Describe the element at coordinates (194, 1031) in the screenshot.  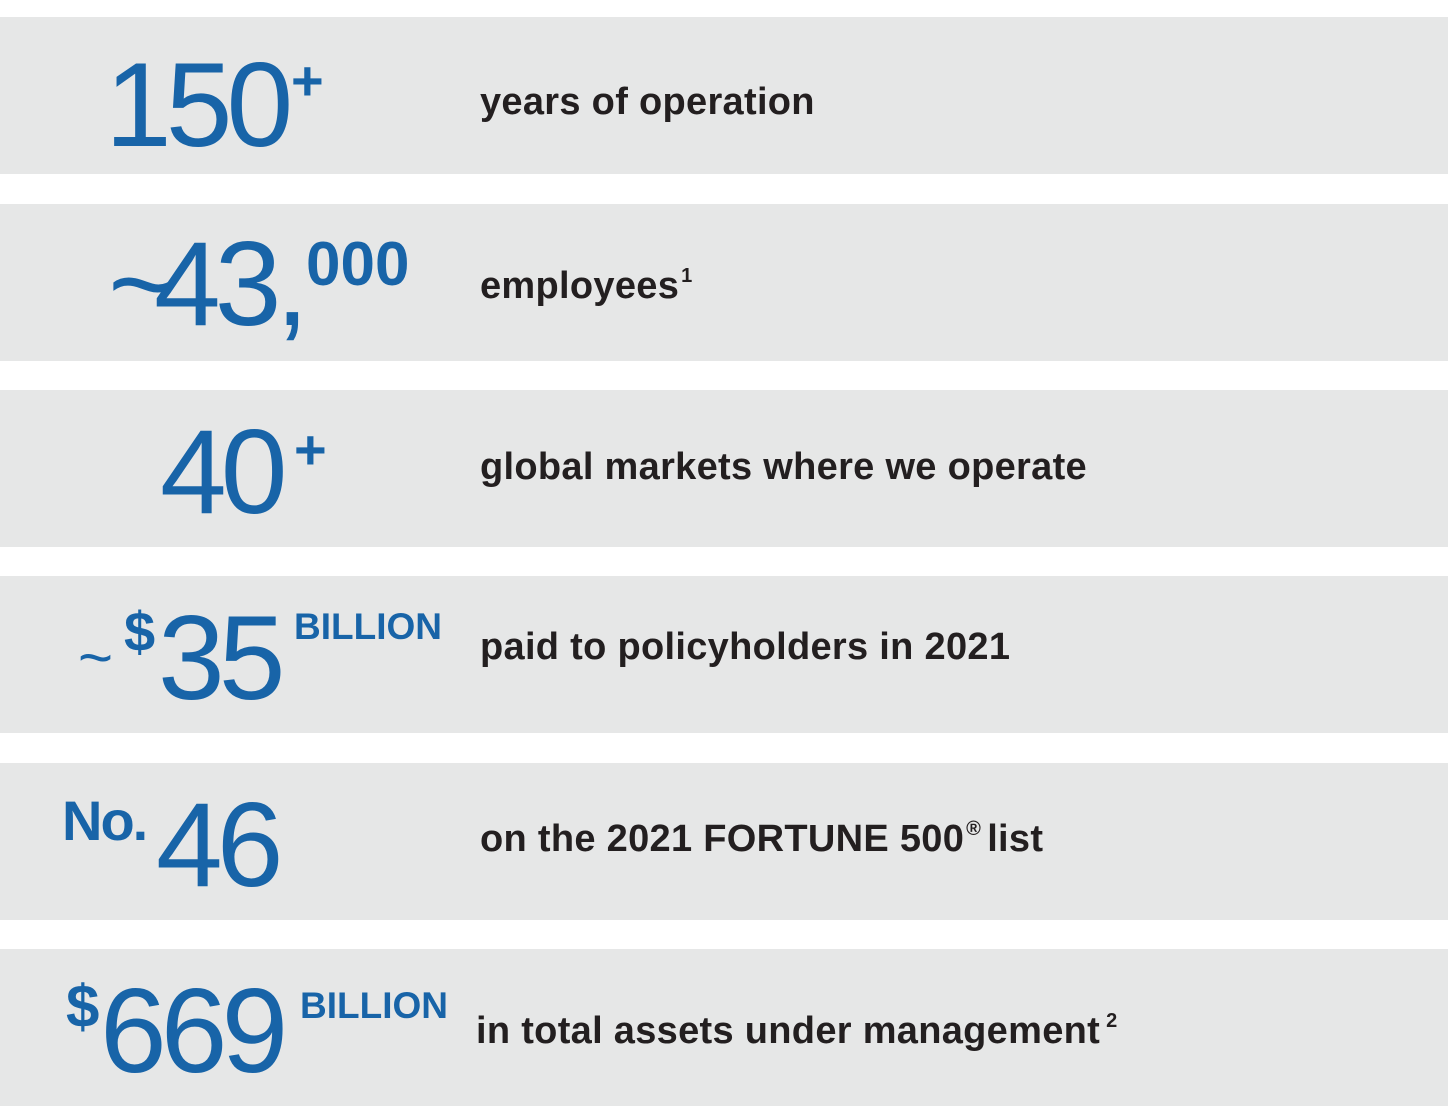
I see `stat-value: 669` at that location.